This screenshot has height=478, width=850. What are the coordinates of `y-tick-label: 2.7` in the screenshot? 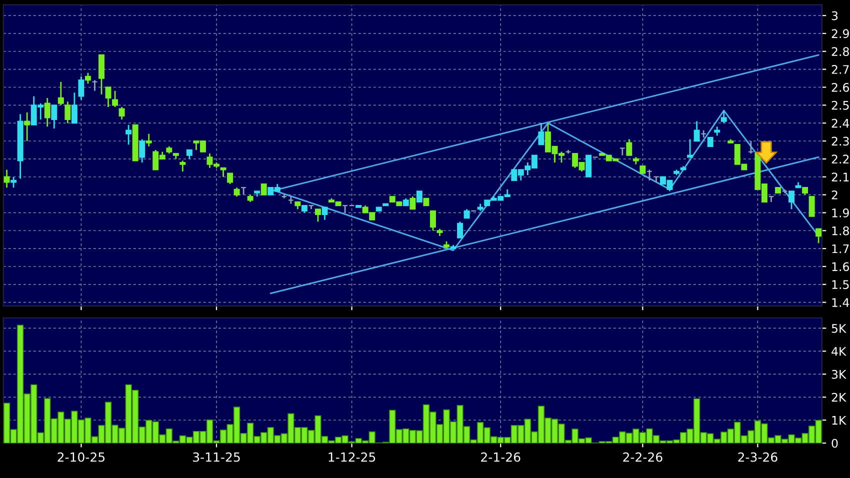 It's located at (840, 69).